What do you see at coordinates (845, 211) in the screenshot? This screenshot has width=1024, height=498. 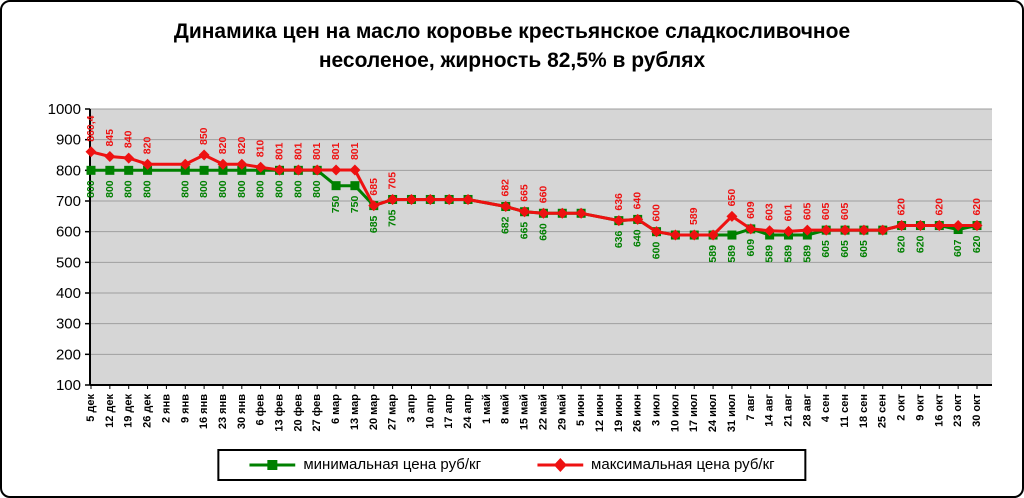 I see `max-price-data-label: 605` at bounding box center [845, 211].